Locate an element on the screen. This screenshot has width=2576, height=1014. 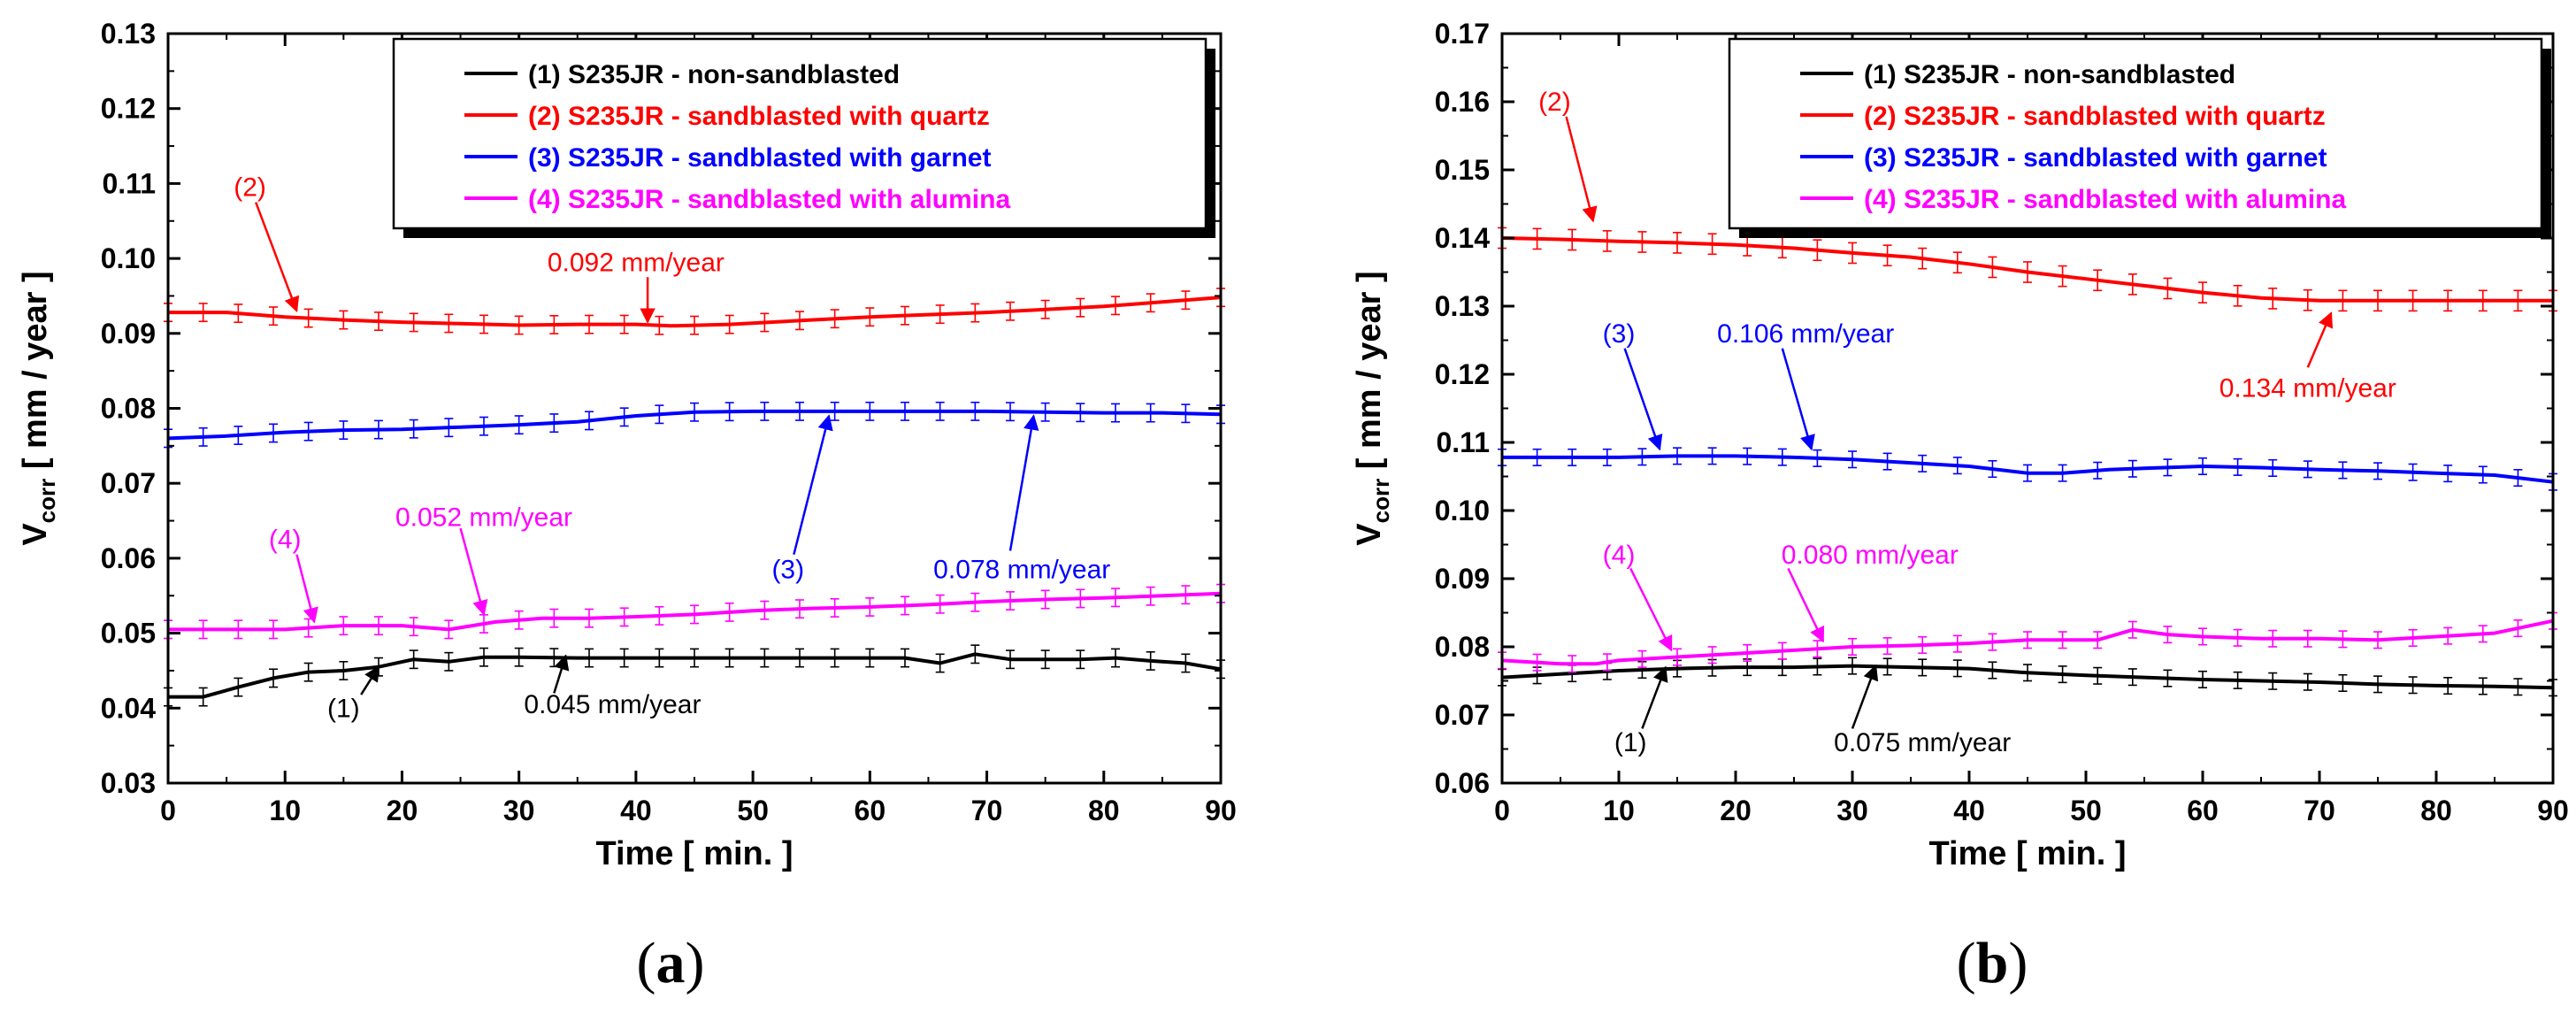
y-tick-label: 0.12 is located at coordinates (1462, 374).